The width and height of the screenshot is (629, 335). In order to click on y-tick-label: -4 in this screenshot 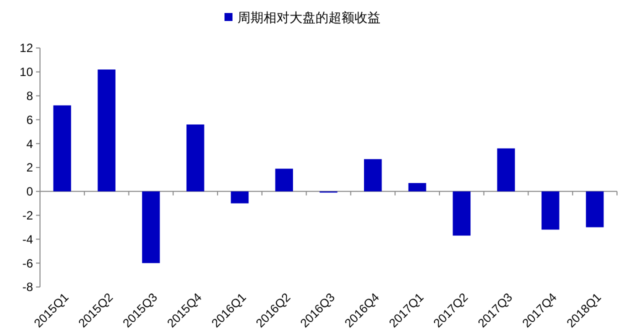, I will do `click(28, 239)`.